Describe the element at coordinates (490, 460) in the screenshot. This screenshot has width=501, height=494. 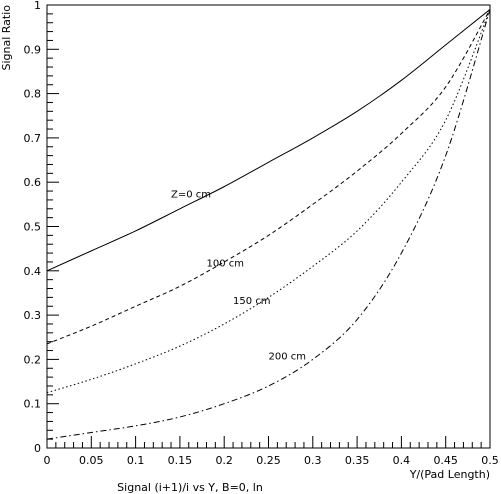
I see `x-tick-label: 0.5` at that location.